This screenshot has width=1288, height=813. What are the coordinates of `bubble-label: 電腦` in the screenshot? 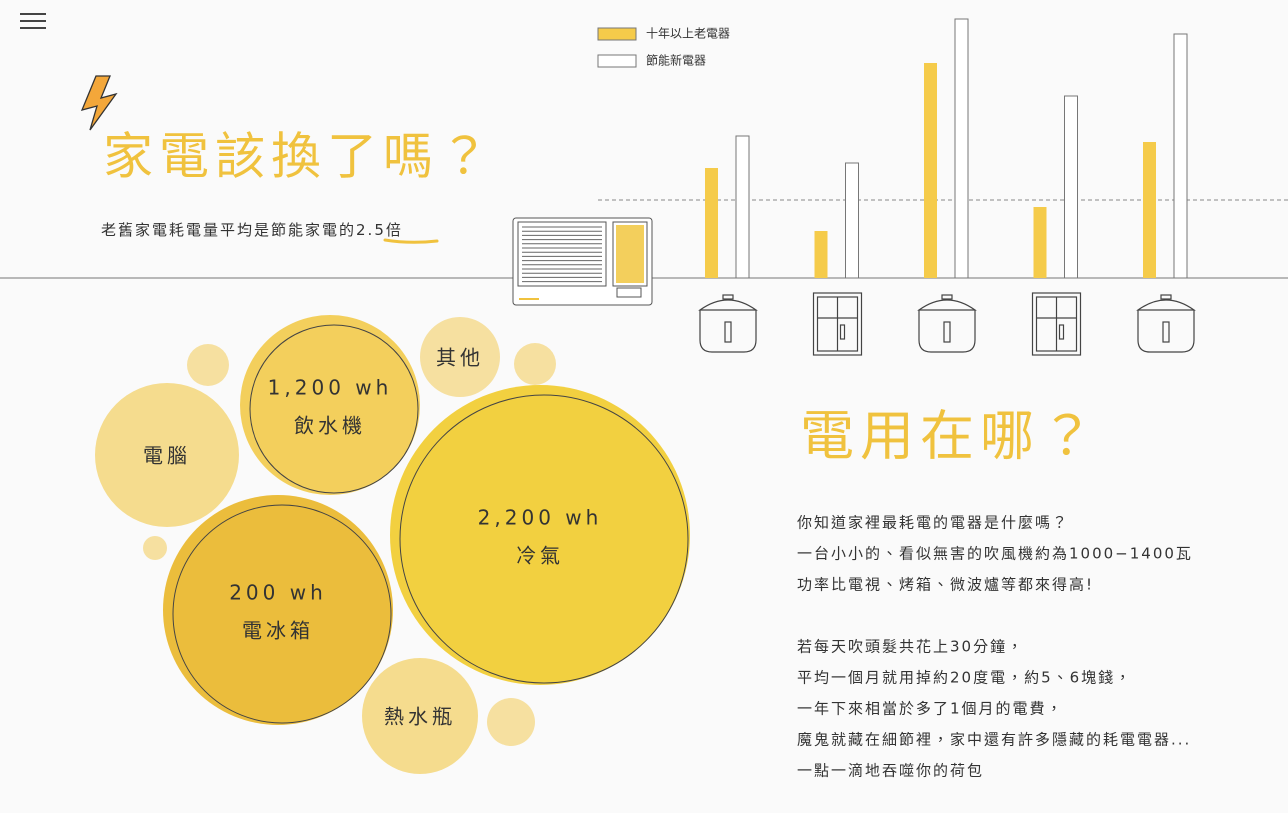 It's located at (167, 456).